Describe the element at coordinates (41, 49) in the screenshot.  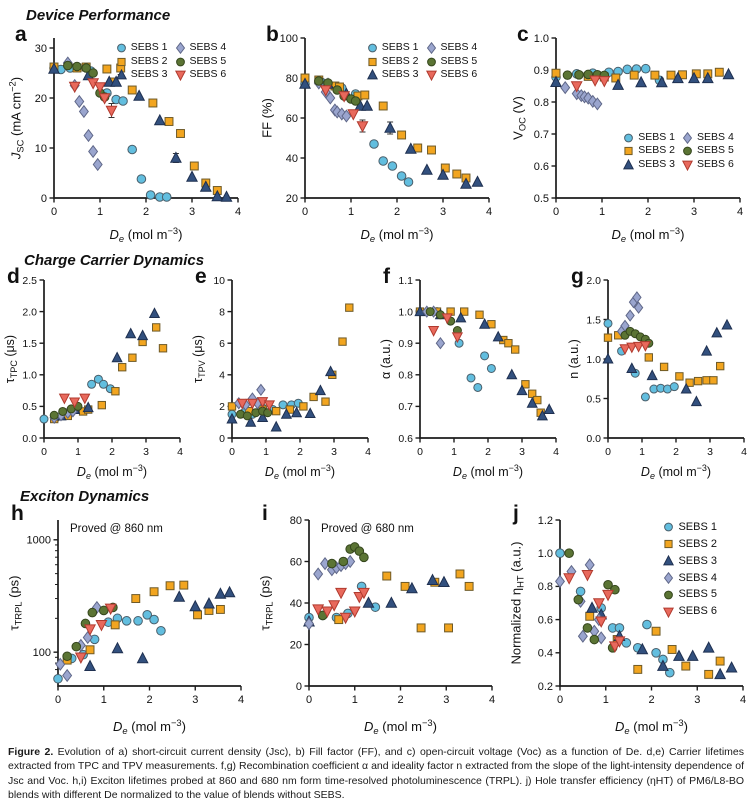
I see `svg-text: 30` at that location.